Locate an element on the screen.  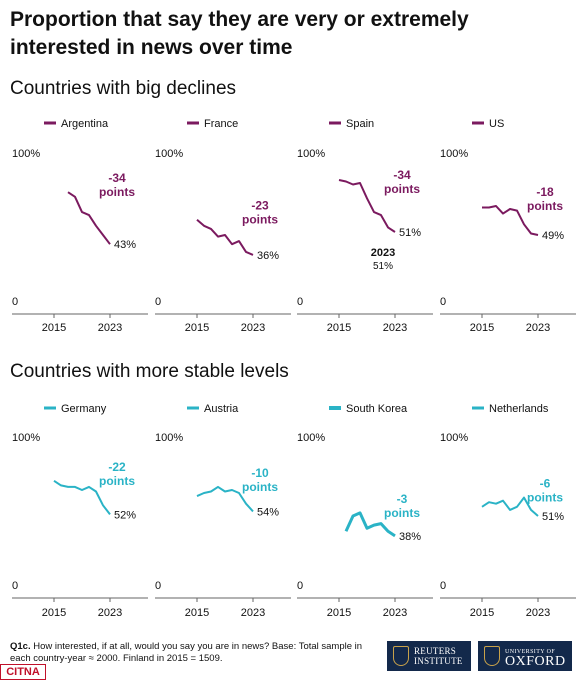
ytick-100-argentina: 100% is located at coordinates (26, 154).